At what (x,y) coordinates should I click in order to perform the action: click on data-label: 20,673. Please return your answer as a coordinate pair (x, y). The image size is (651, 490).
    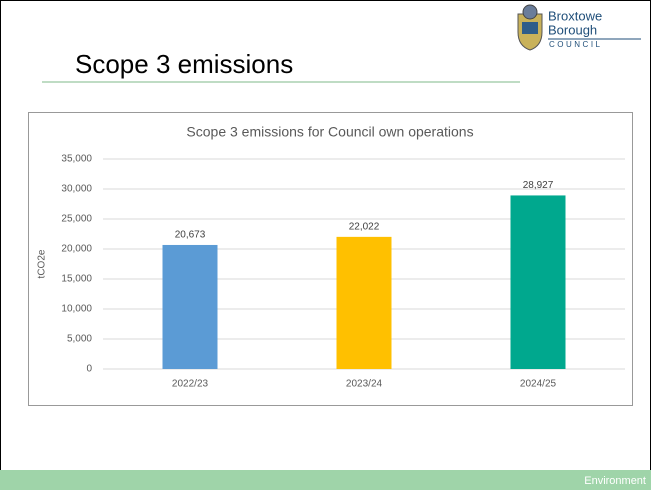
    Looking at the image, I should click on (190, 235).